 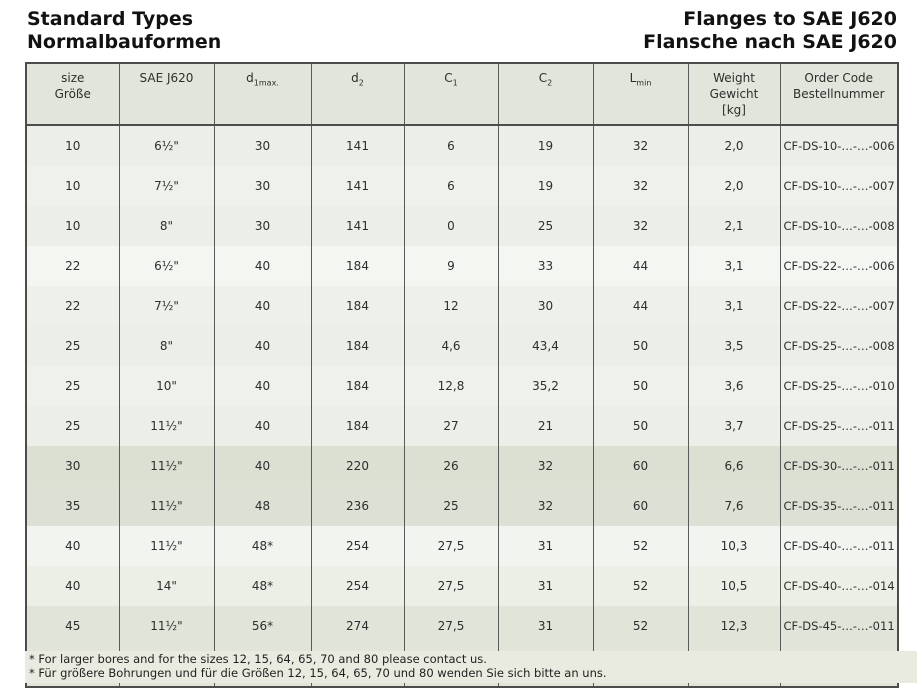 I want to click on cell-c1: 12,8, so click(x=451, y=386).